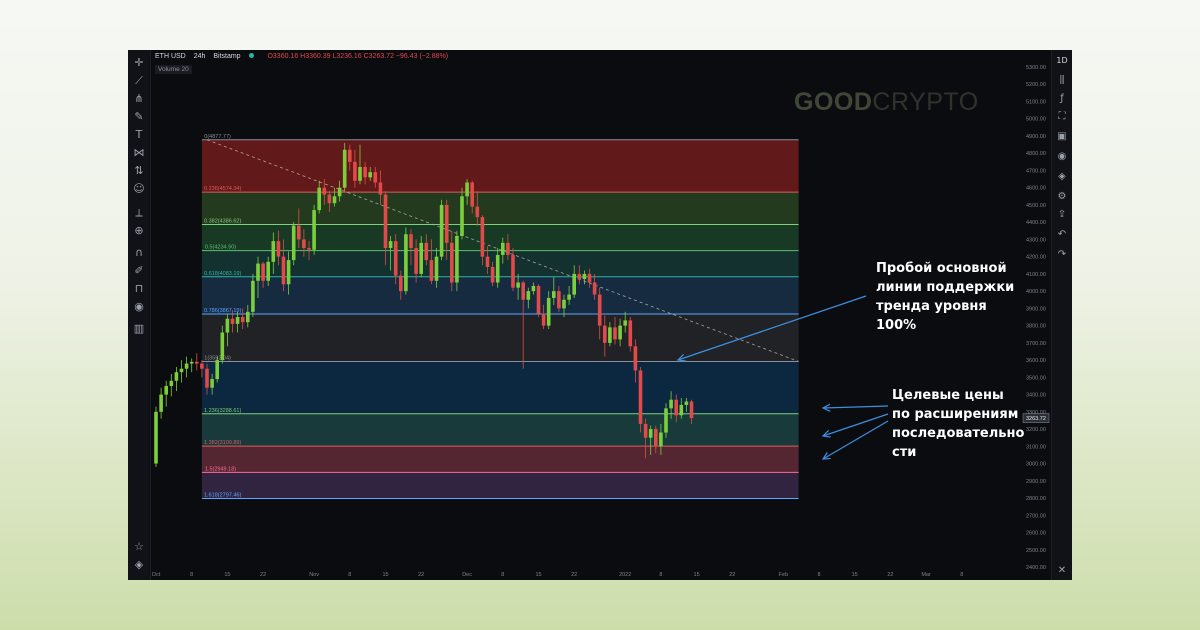 The image size is (1200, 630). I want to click on lock-icon: ⊓, so click(139, 288).